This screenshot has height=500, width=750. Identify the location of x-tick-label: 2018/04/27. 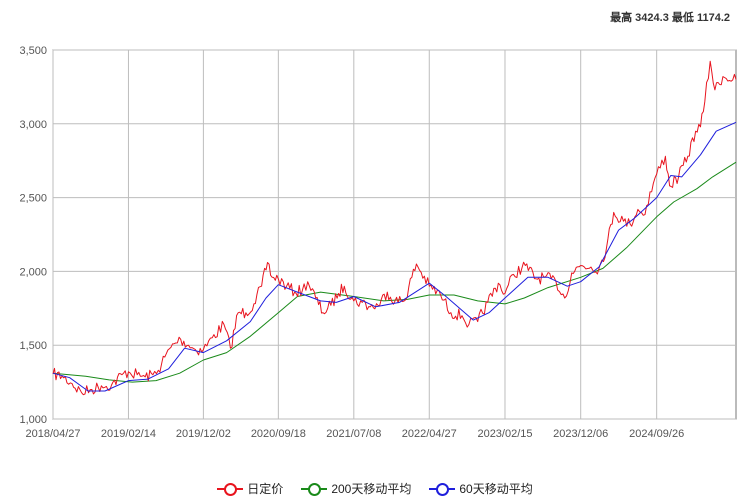
(52, 434).